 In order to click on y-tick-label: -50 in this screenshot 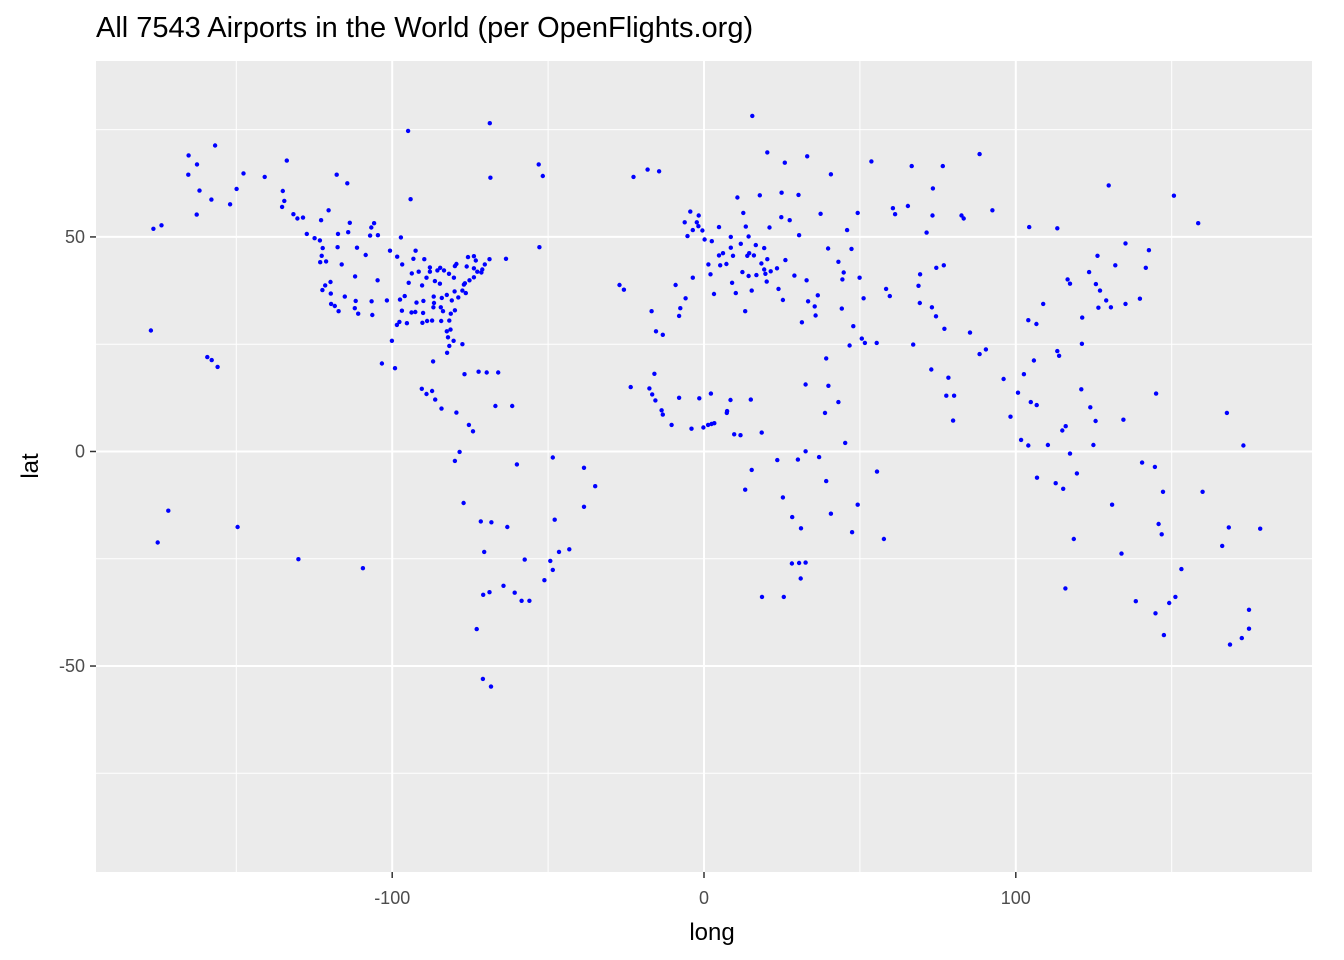, I will do `click(72, 666)`.